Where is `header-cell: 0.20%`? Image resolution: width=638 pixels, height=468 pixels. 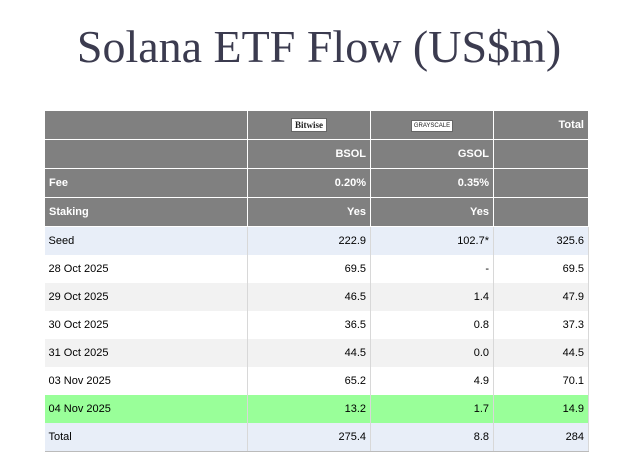
header-cell: 0.20% is located at coordinates (309, 183).